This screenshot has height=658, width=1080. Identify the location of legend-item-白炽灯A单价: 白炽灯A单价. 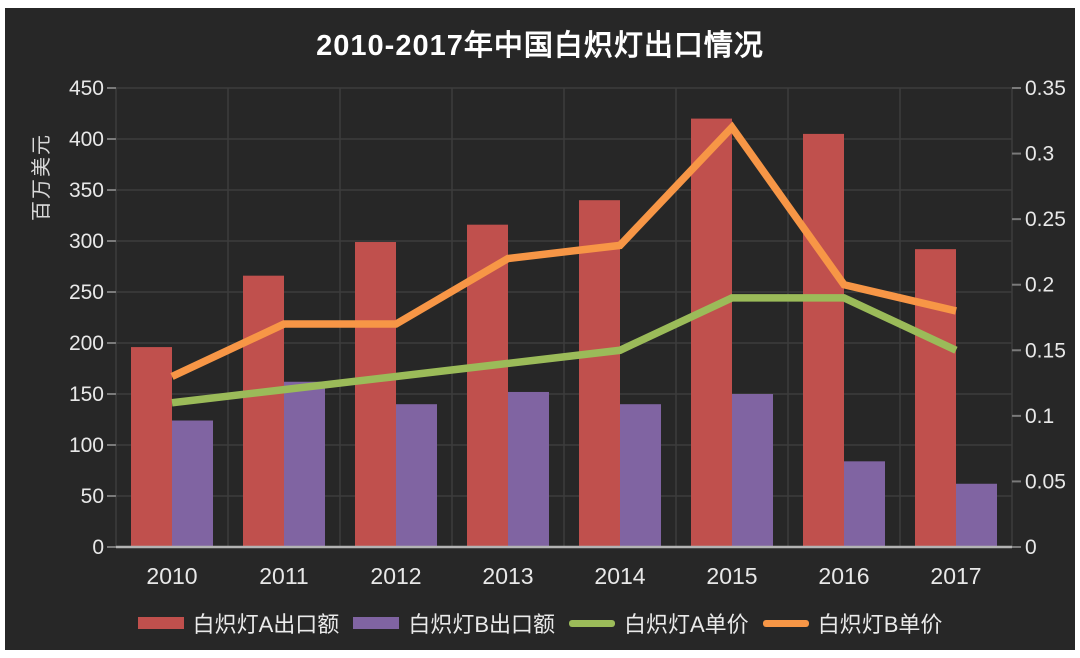
(659, 623).